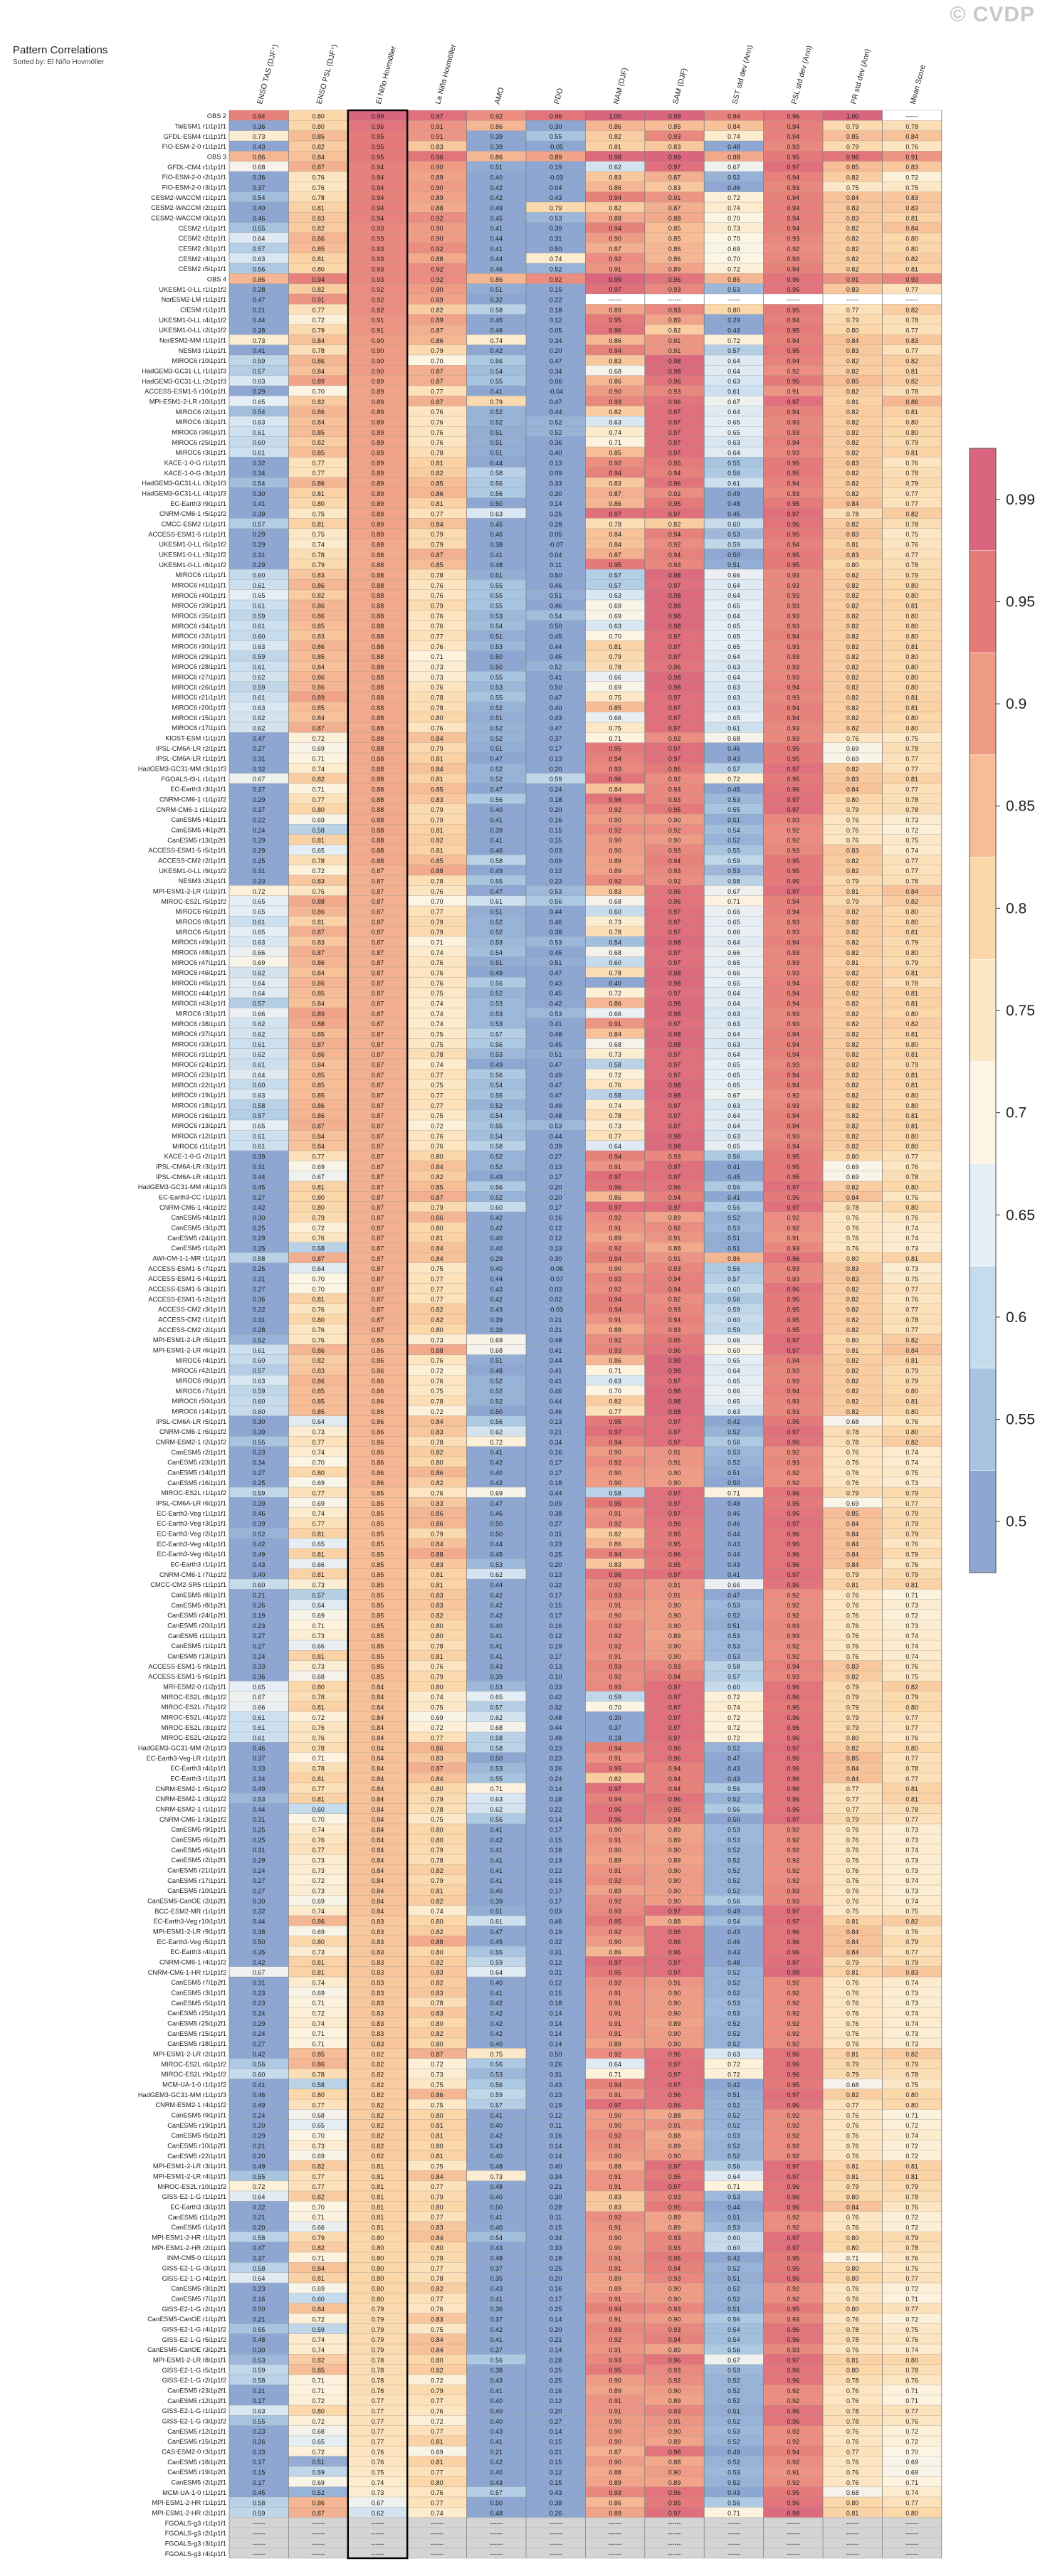 Image resolution: width=1045 pixels, height=2576 pixels. Describe the element at coordinates (201, 911) in the screenshot. I see `row-label: MIROC6 r6i1p1f1` at that location.